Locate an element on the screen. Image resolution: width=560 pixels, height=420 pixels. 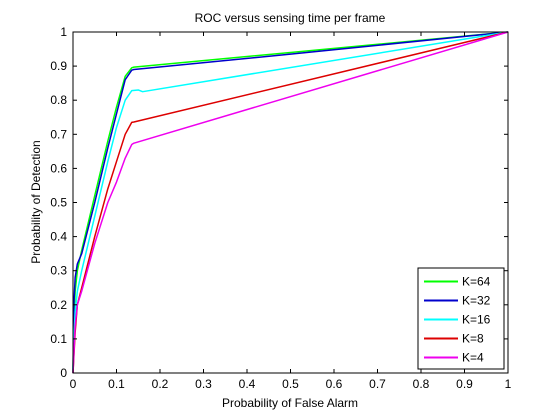
y-tick-label: 0.3 is located at coordinates (58, 271).